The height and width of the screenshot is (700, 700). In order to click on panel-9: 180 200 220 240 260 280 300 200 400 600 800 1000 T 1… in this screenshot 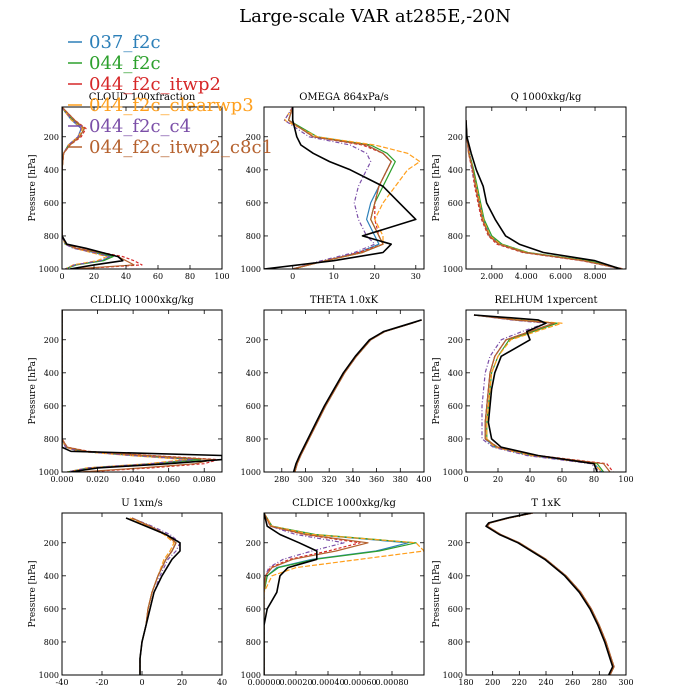, I will do `click(533, 592)`.